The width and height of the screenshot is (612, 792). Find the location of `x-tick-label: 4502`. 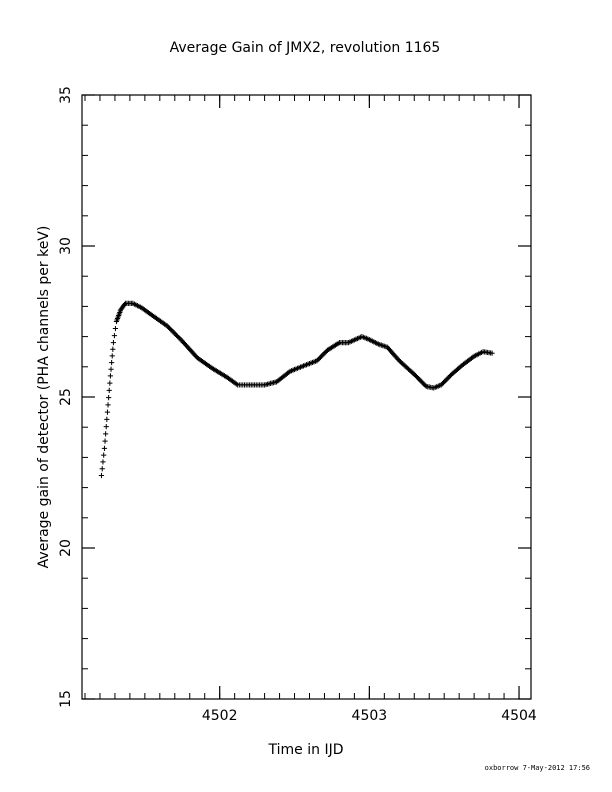

x-tick-label: 4502 is located at coordinates (220, 716).